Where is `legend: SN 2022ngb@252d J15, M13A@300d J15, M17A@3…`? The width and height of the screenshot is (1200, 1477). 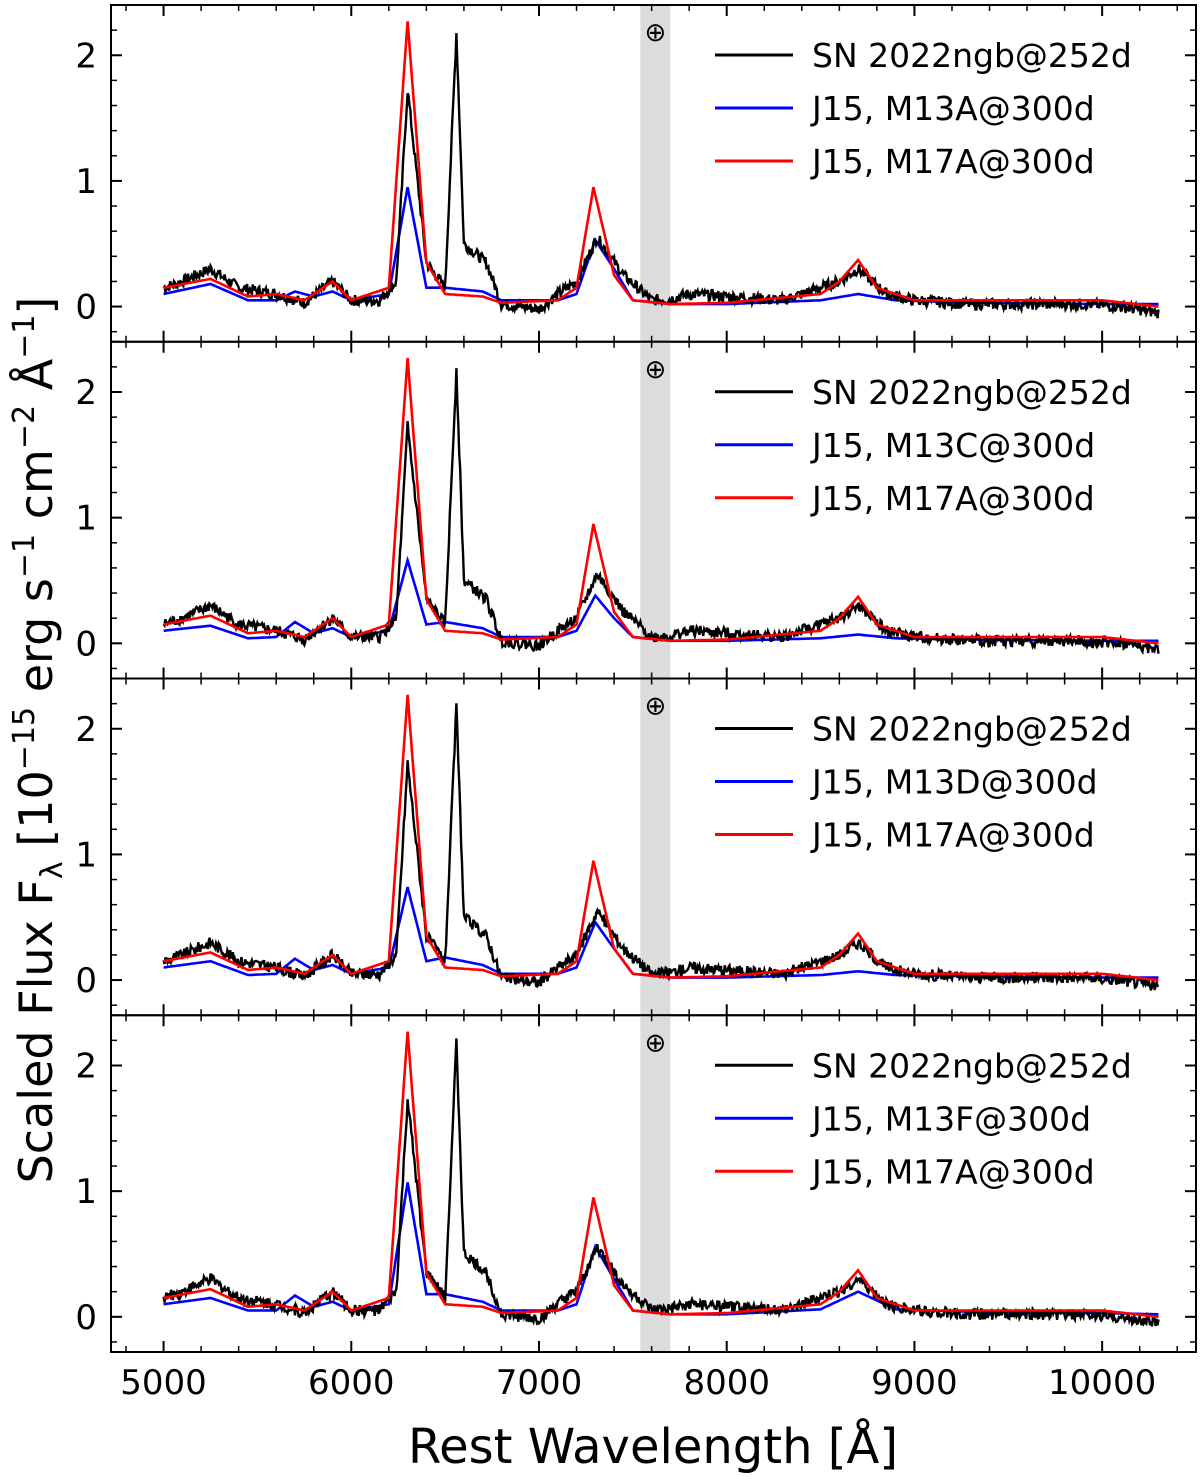 legend: SN 2022ngb@252d J15, M13A@300d J15, M17A@3… is located at coordinates (923, 108).